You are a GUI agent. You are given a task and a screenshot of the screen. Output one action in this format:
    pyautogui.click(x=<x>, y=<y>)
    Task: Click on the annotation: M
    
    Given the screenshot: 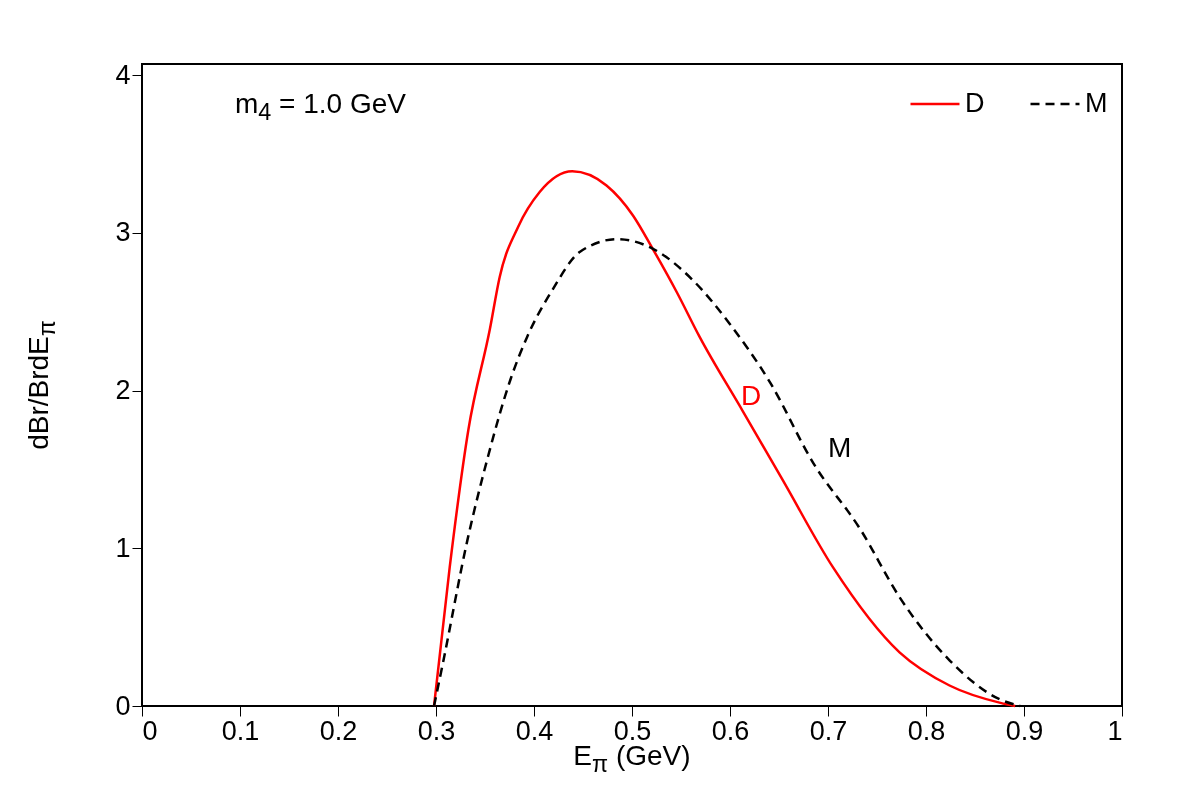 What is the action you would take?
    pyautogui.click(x=840, y=448)
    